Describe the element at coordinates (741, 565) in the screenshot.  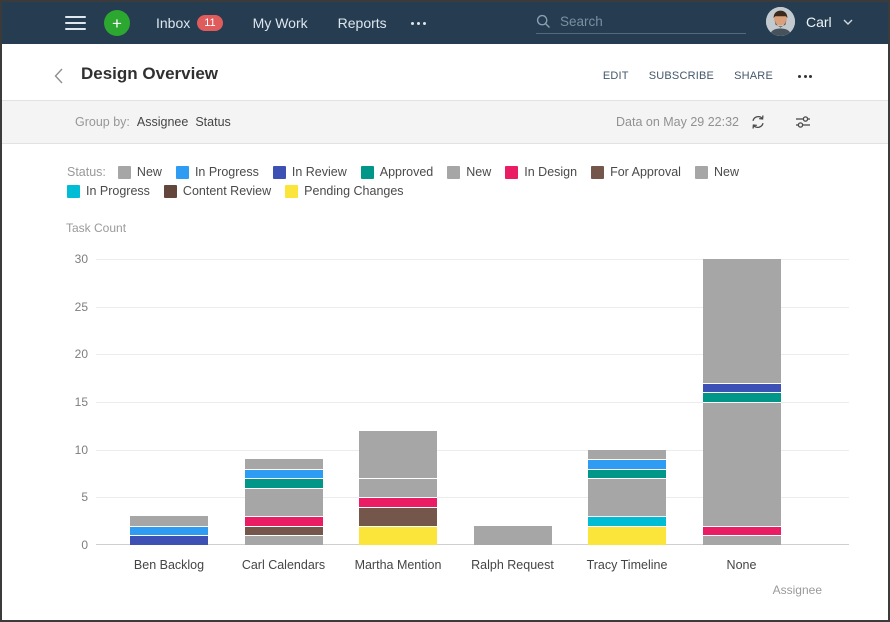
I see `x-tick-label: None` at that location.